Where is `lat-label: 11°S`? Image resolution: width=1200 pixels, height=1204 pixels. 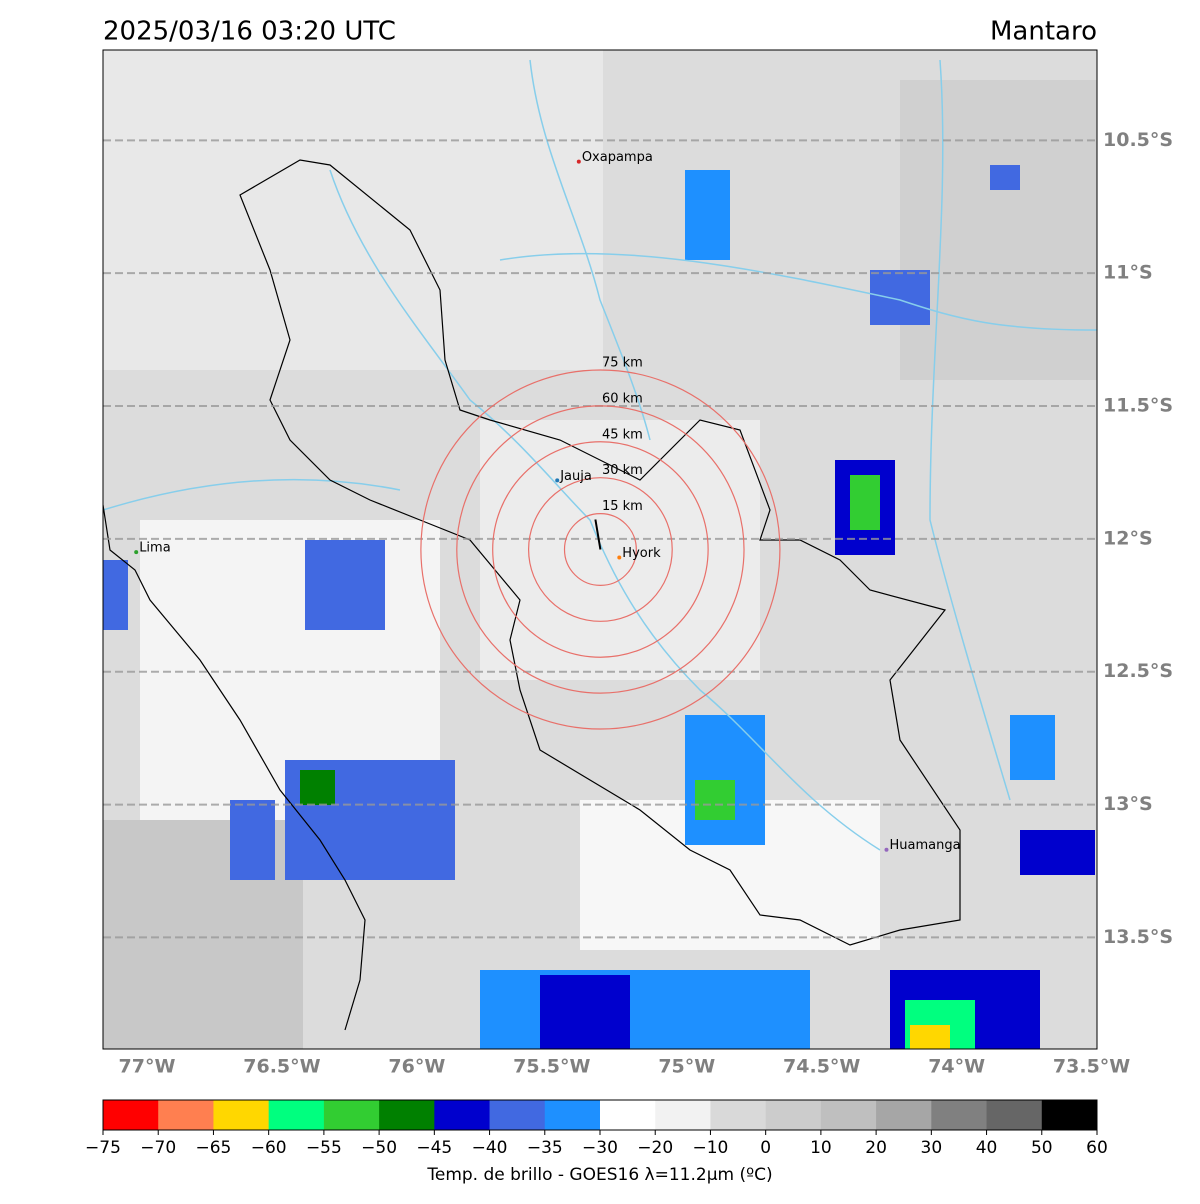 lat-label: 11°S is located at coordinates (1128, 273).